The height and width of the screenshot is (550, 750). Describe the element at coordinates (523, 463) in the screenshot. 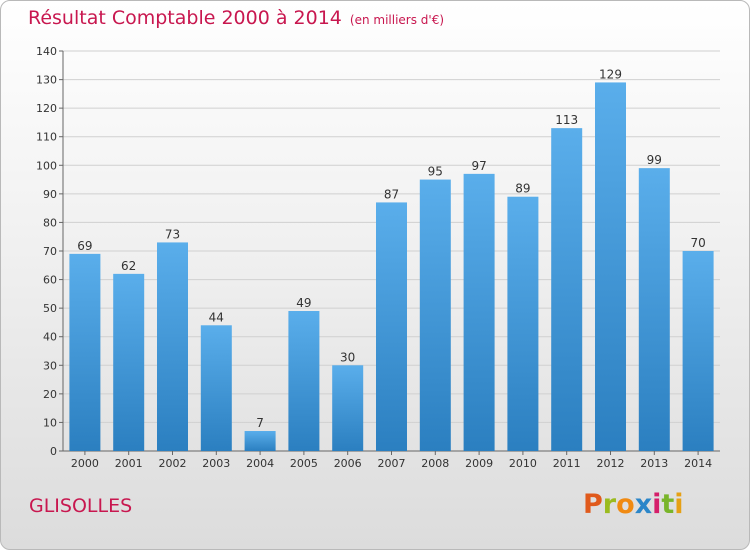

I see `x-tick-label: 2010` at that location.